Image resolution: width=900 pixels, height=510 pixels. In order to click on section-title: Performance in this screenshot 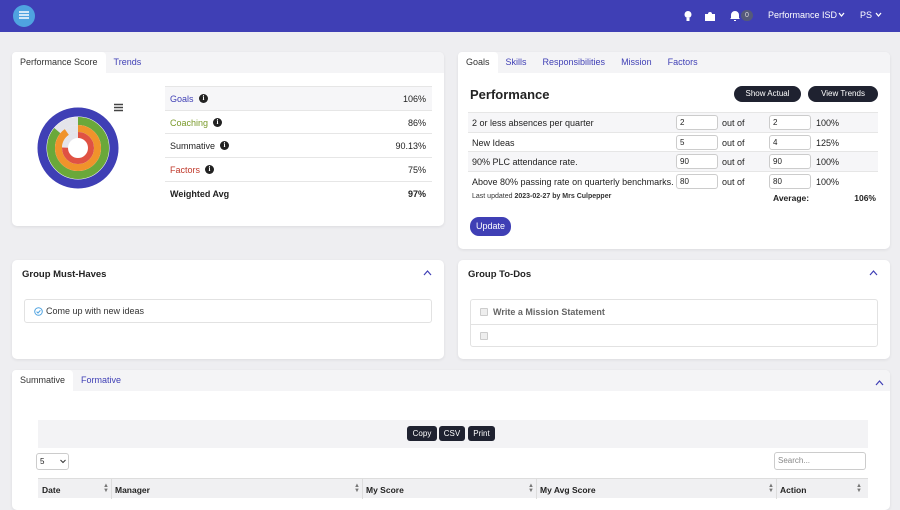, I will do `click(510, 94)`.